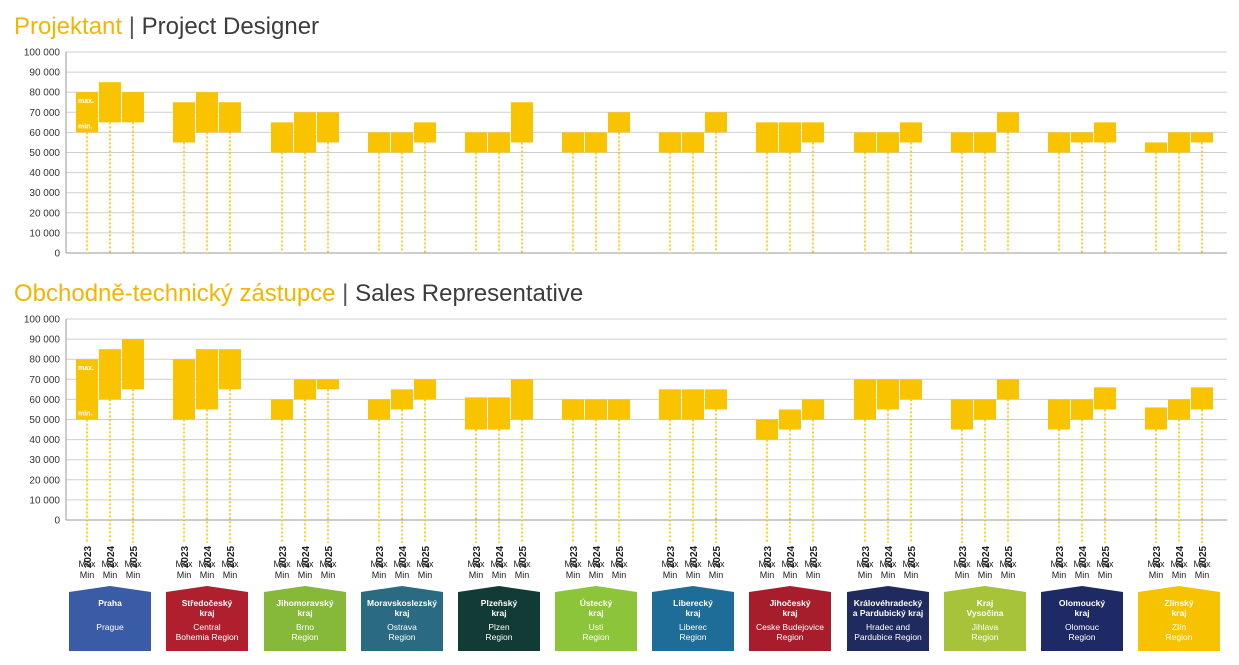 The width and height of the screenshot is (1239, 665). I want to click on region-name-cz: Středočeský, so click(207, 603).